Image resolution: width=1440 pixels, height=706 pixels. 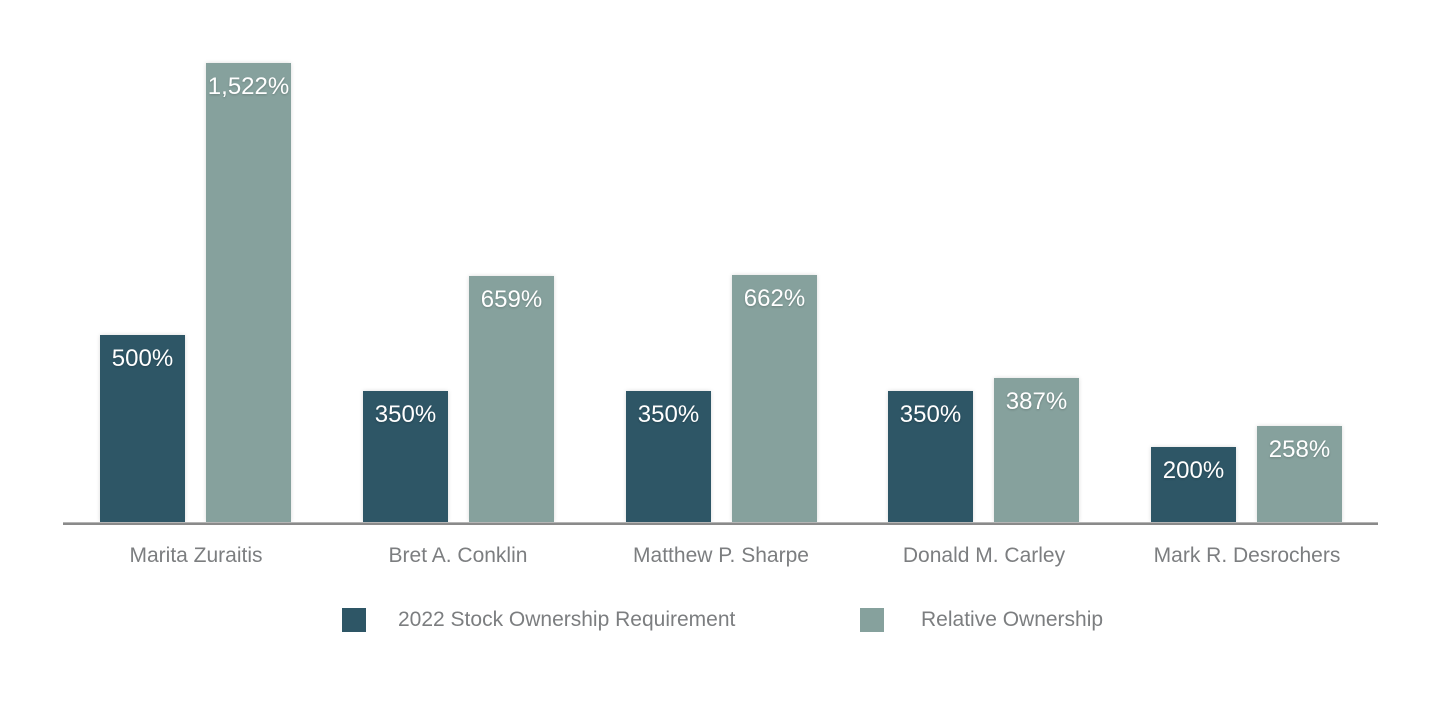 I want to click on bar-value-label: 1,522%, so click(x=248, y=86).